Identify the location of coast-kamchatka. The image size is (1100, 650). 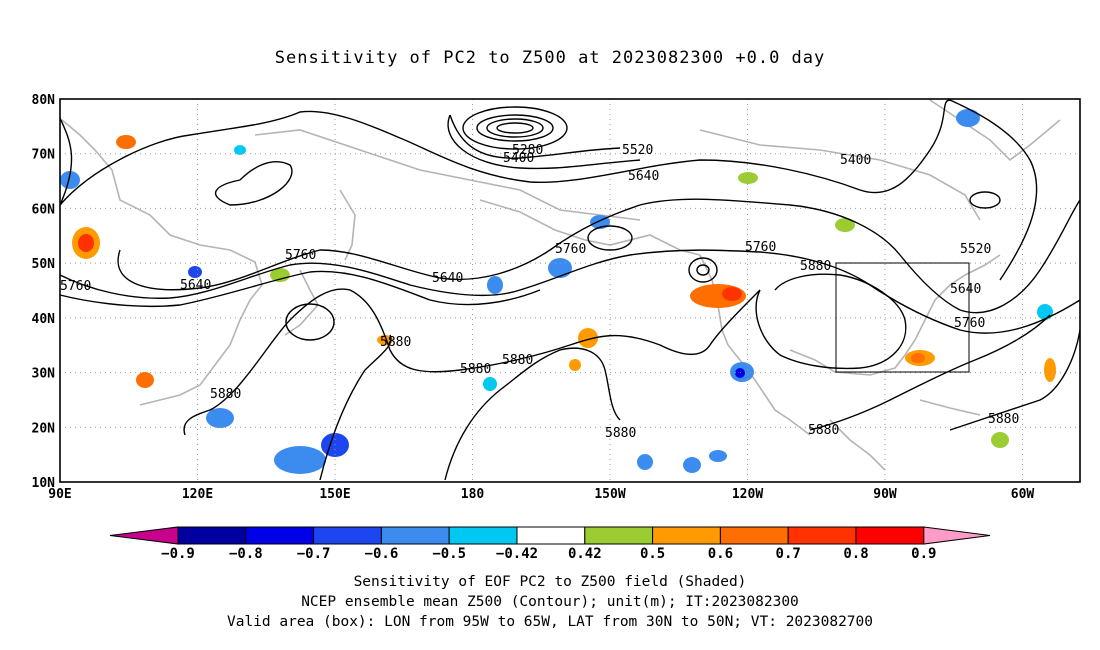
(347, 225).